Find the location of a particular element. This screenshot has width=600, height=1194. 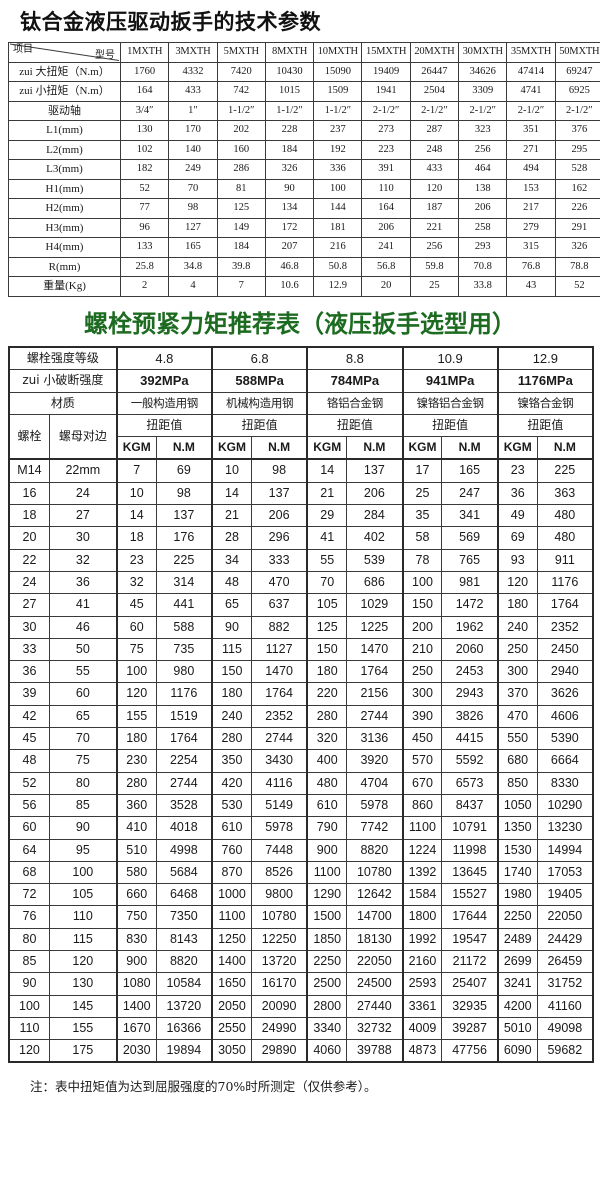

torque-cell-nm: 19547 is located at coordinates (470, 939).